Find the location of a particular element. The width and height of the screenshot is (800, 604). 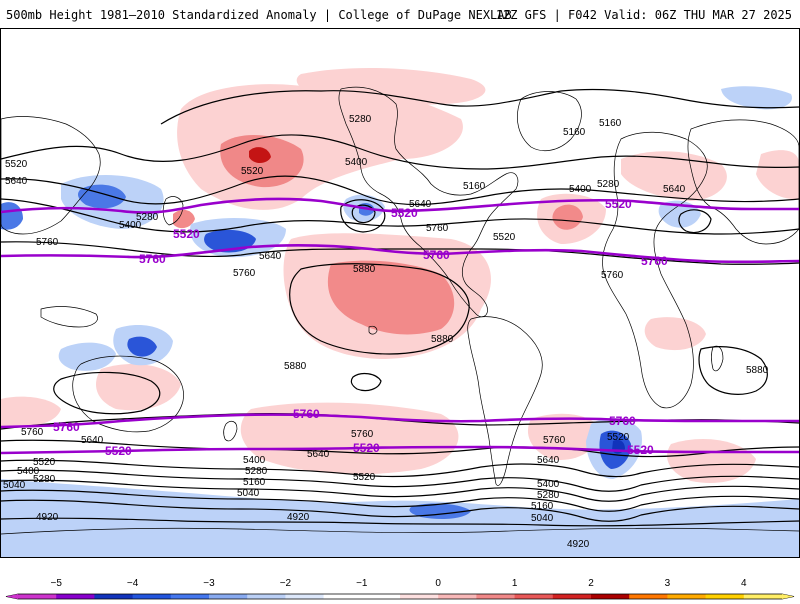

contour-5760-north is located at coordinates (400, 253).